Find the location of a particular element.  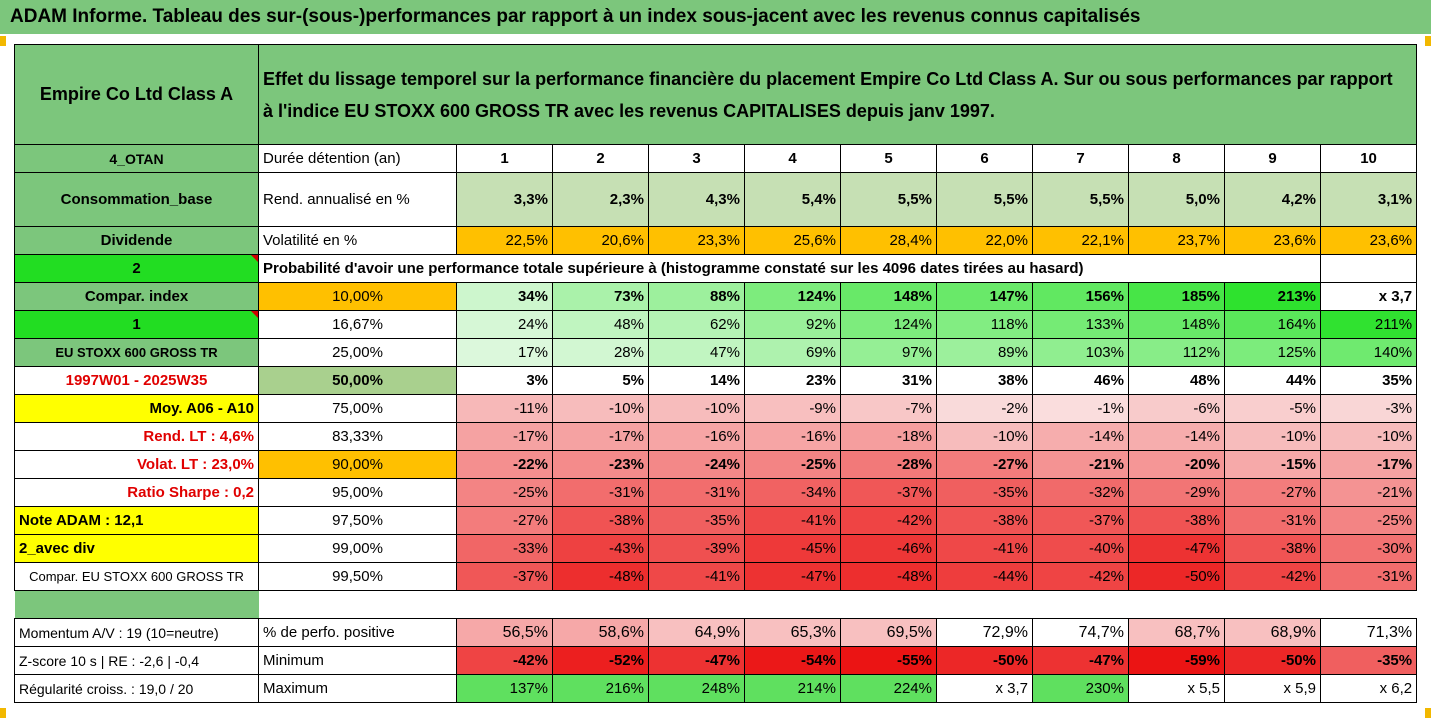

minimum-cell: -42% is located at coordinates (504, 660).